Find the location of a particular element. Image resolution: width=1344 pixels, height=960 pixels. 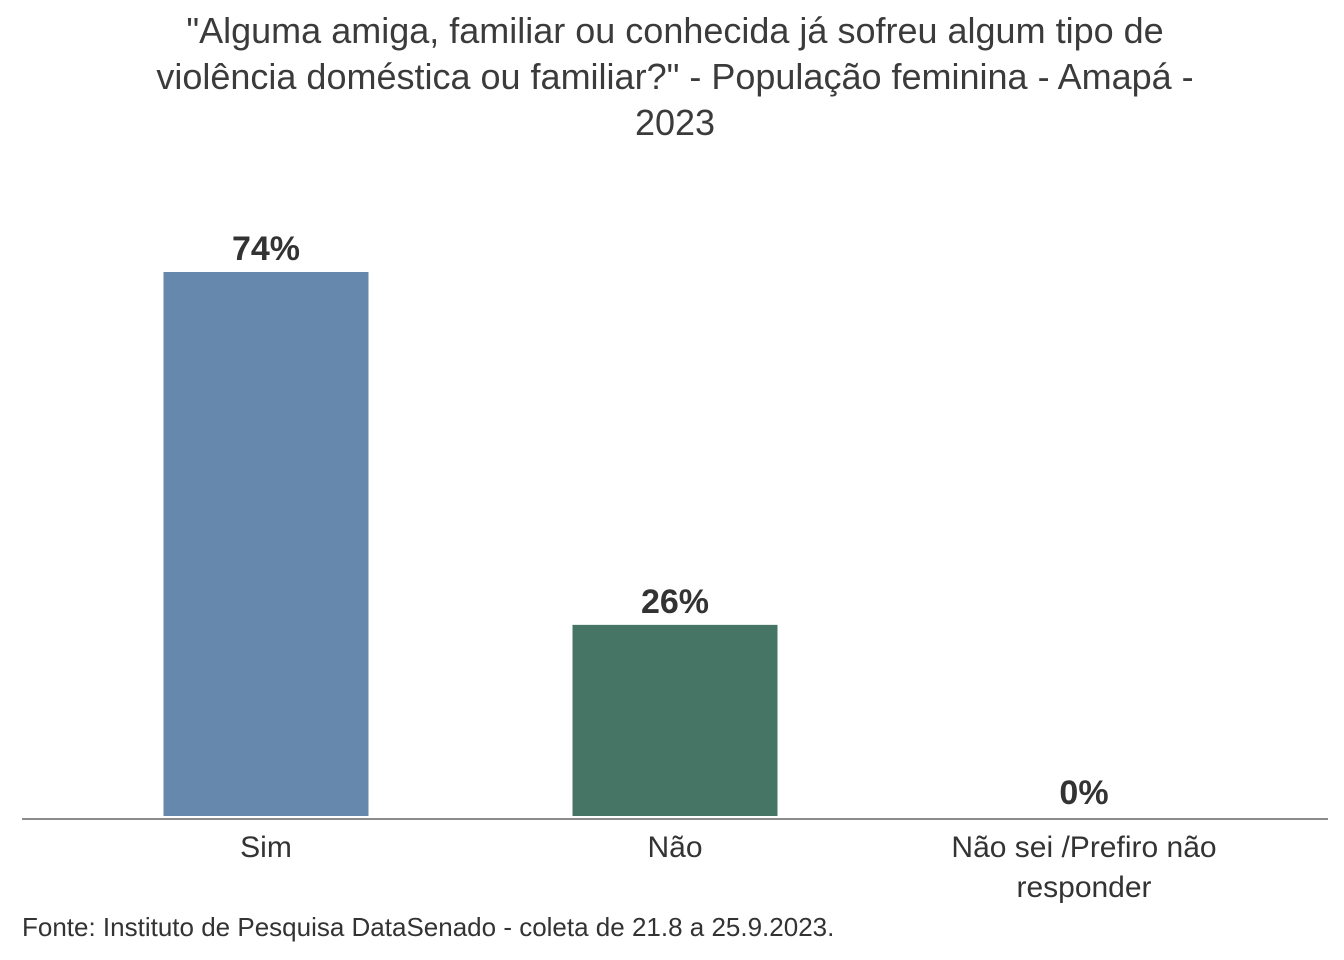

x-tick-labels-group: Sim Não Não sei /Prefiro não responder is located at coordinates (728, 867).